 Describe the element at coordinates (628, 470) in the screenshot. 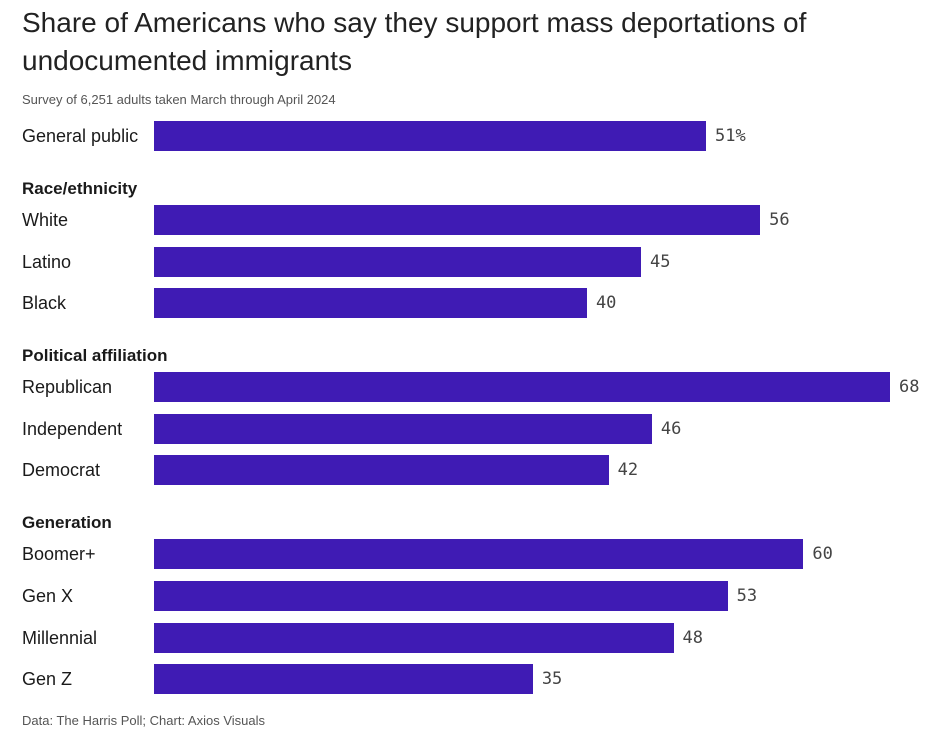

I see `value-label: 42` at that location.